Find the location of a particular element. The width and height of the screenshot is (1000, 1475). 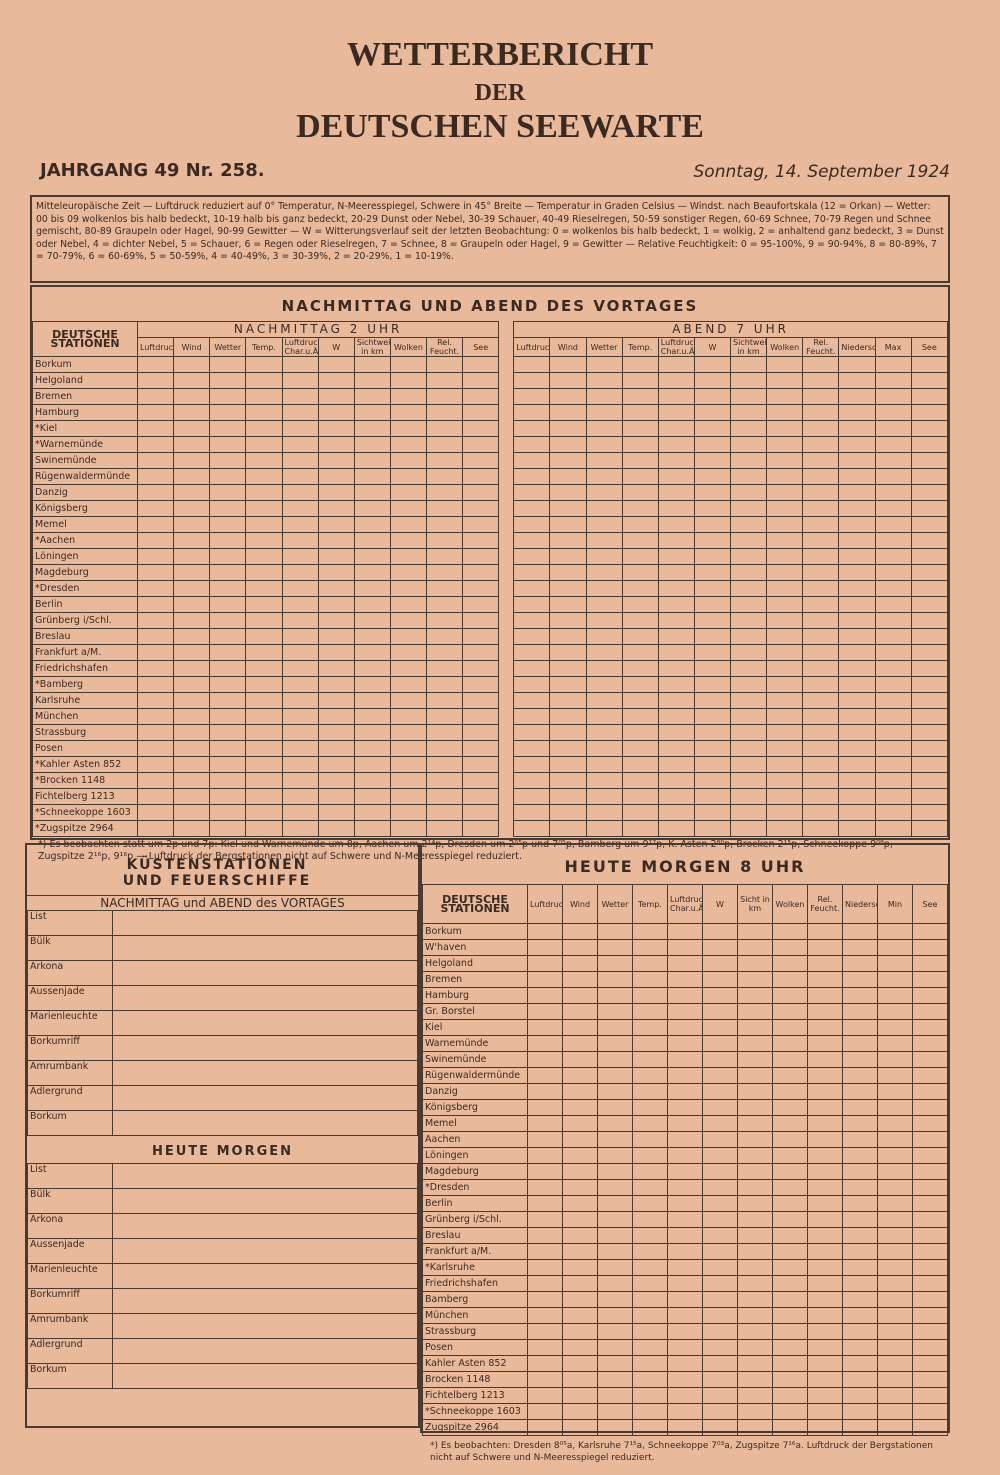

station-row: Arkona is located at coordinates (222, 1226).